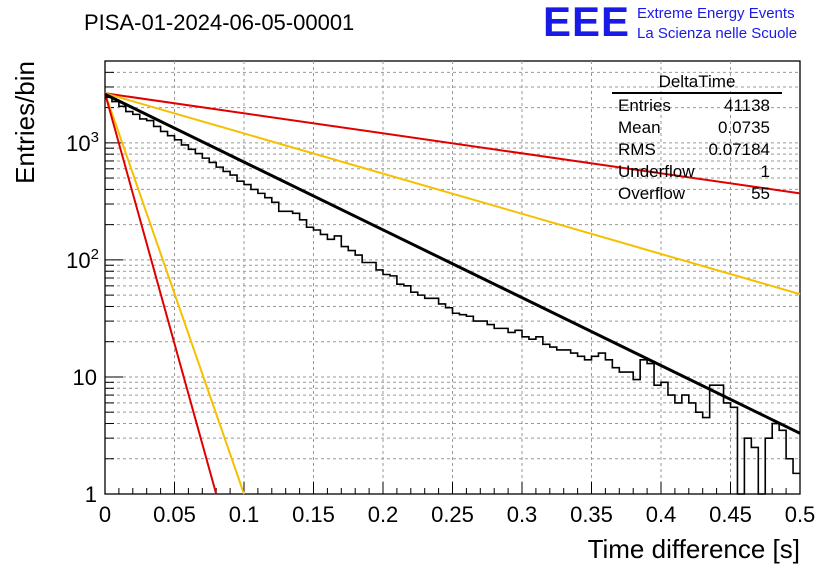  Describe the element at coordinates (313, 514) in the screenshot. I see `x-tick-label: 0.15` at that location.